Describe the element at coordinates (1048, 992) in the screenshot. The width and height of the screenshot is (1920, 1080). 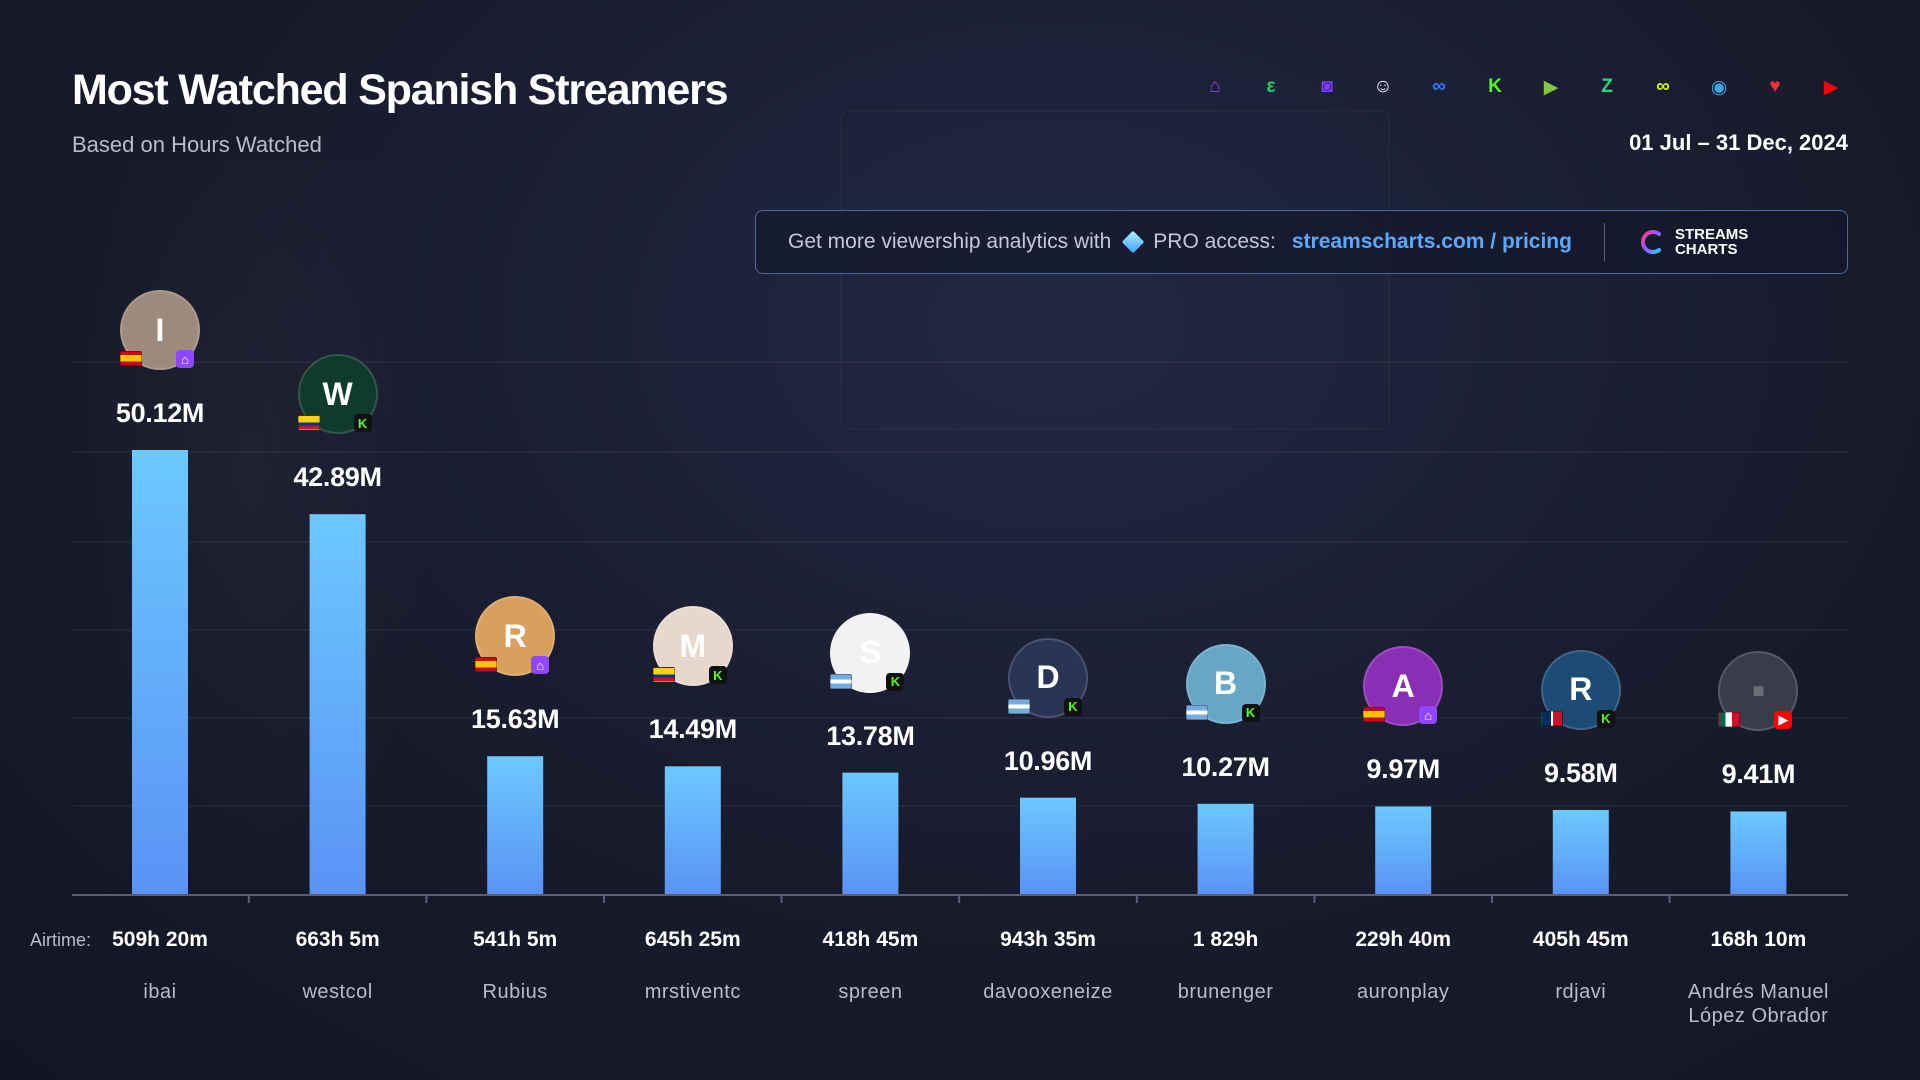
I see `streamer-name: davooxeneize` at that location.